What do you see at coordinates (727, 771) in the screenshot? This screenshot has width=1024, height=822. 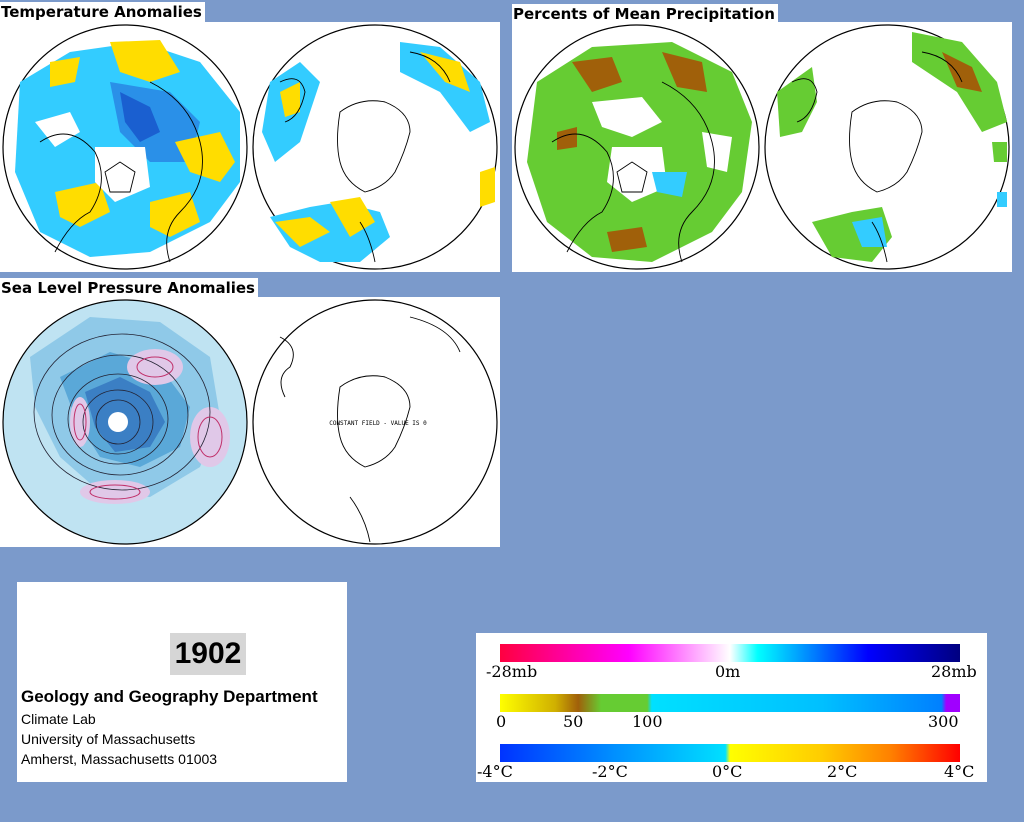 I see `temperature-tick-3: 0°C` at bounding box center [727, 771].